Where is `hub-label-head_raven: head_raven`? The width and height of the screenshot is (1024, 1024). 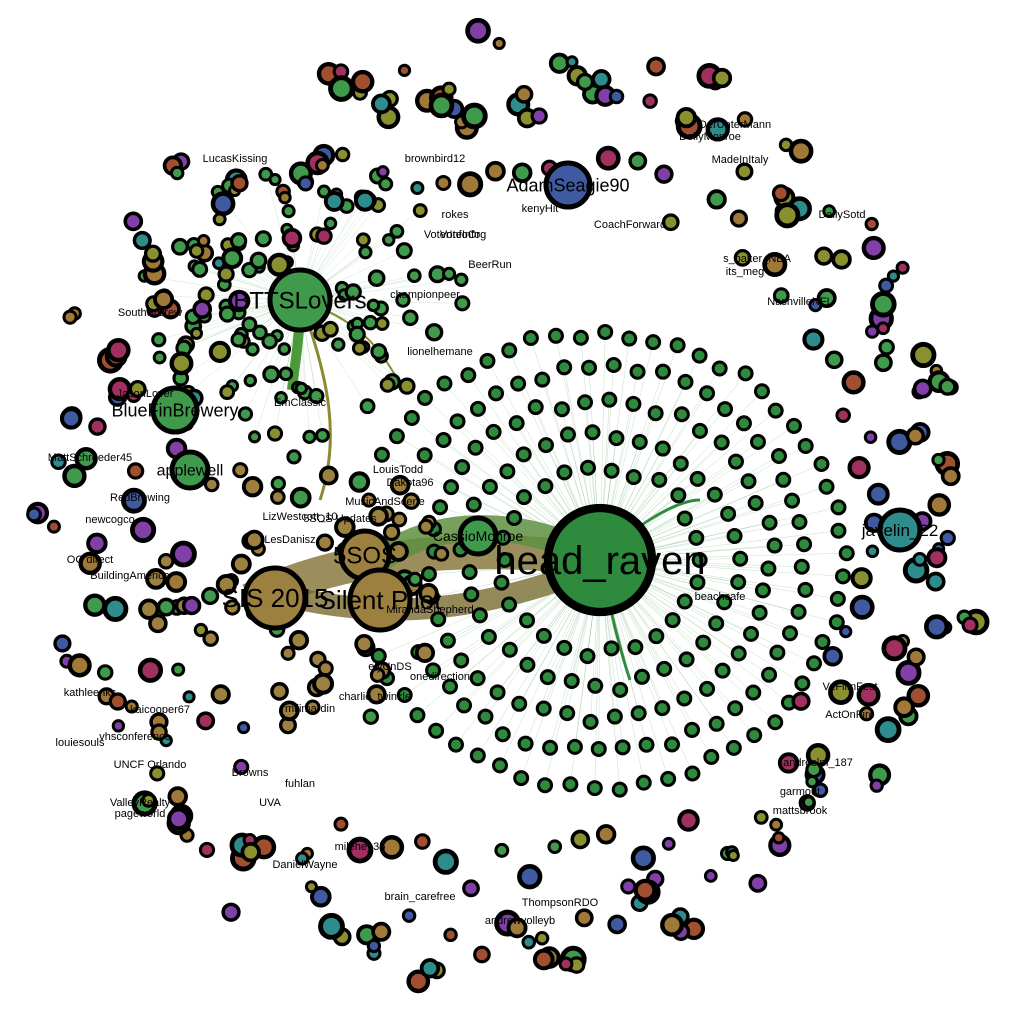
hub-label-head_raven: head_raven is located at coordinates (599, 561).